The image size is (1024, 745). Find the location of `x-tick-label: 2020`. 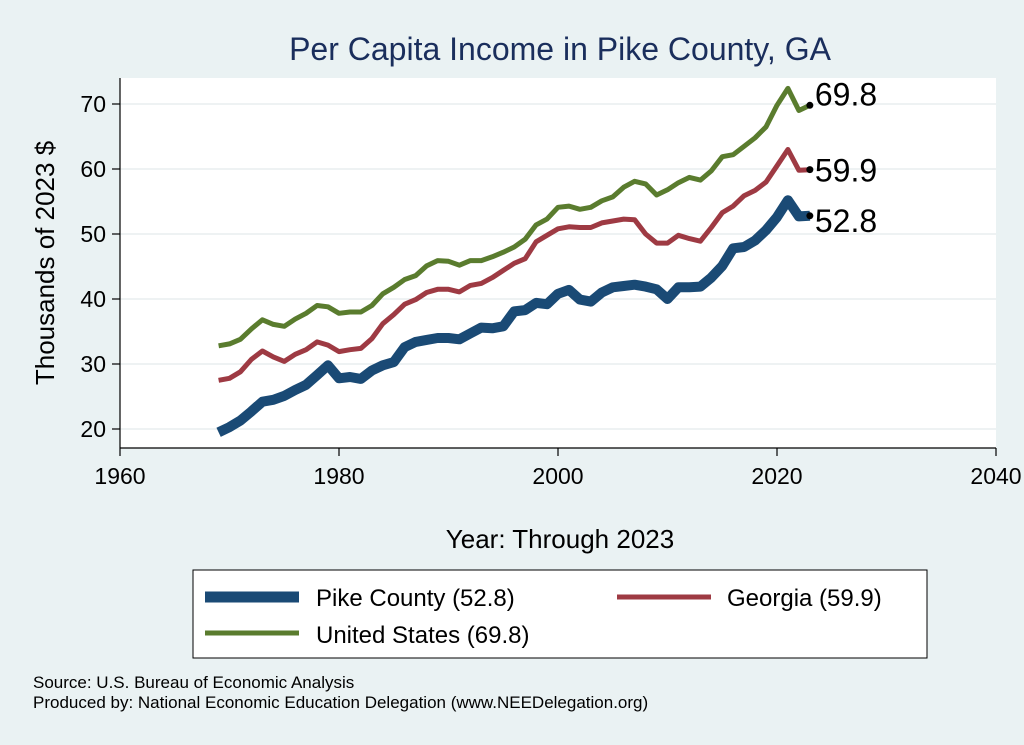

x-tick-label: 2020 is located at coordinates (776, 476).